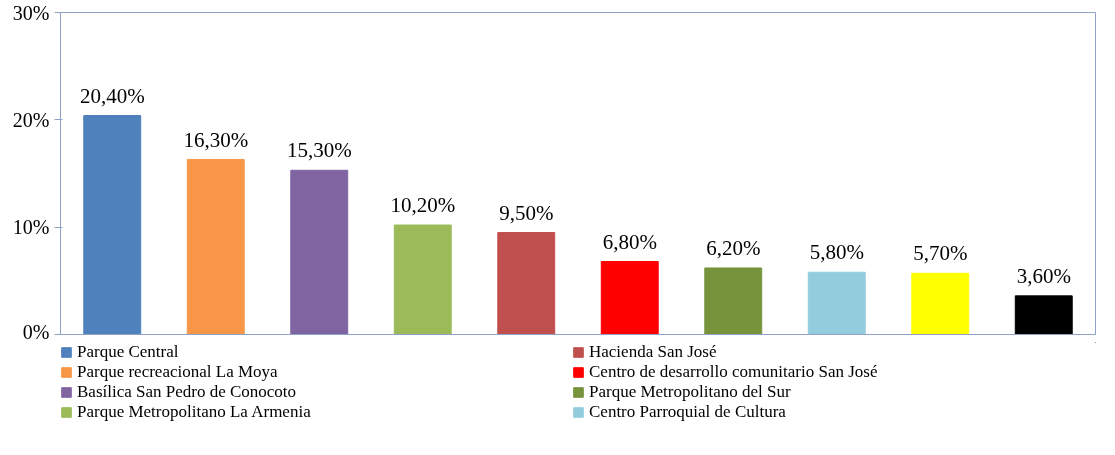 Image resolution: width=1115 pixels, height=455 pixels. I want to click on legend-label: Centro Parroquial de Cultura, so click(688, 412).